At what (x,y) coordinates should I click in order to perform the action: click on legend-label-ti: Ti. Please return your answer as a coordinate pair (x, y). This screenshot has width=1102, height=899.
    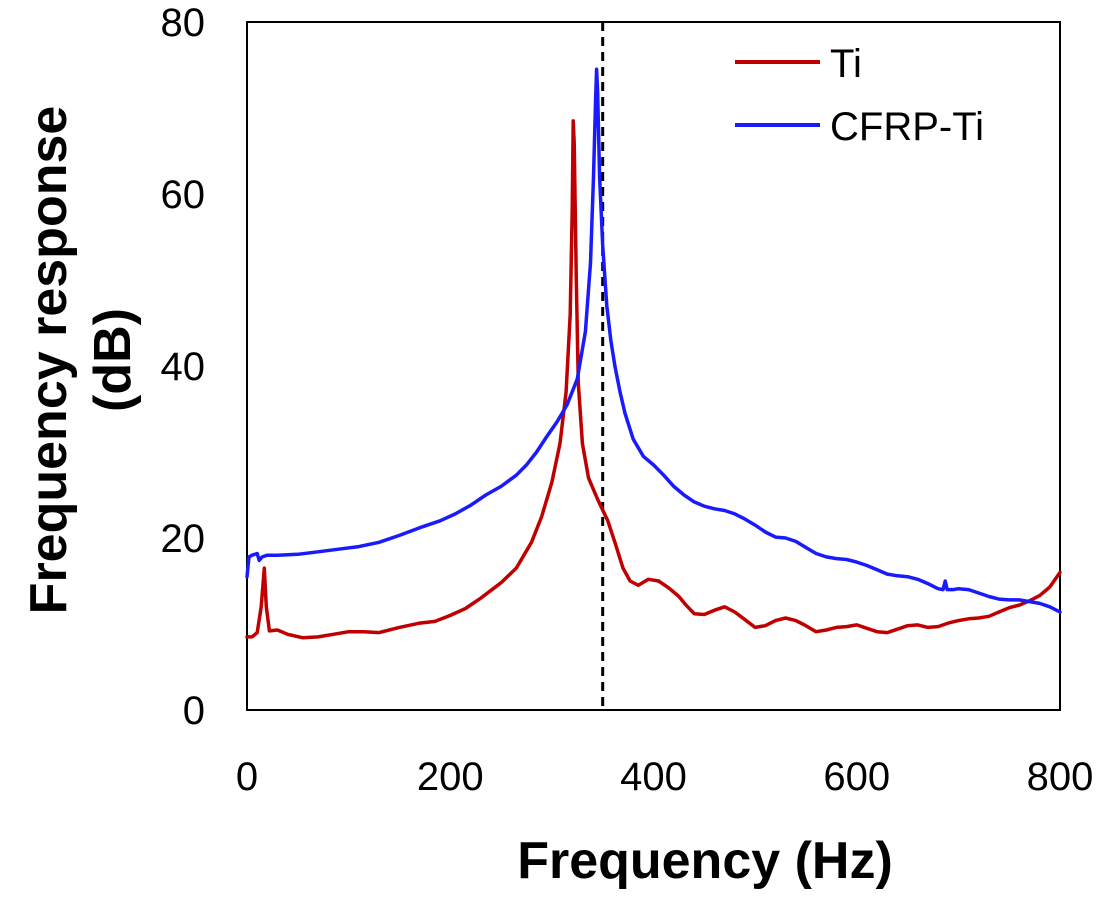
    Looking at the image, I should click on (846, 64).